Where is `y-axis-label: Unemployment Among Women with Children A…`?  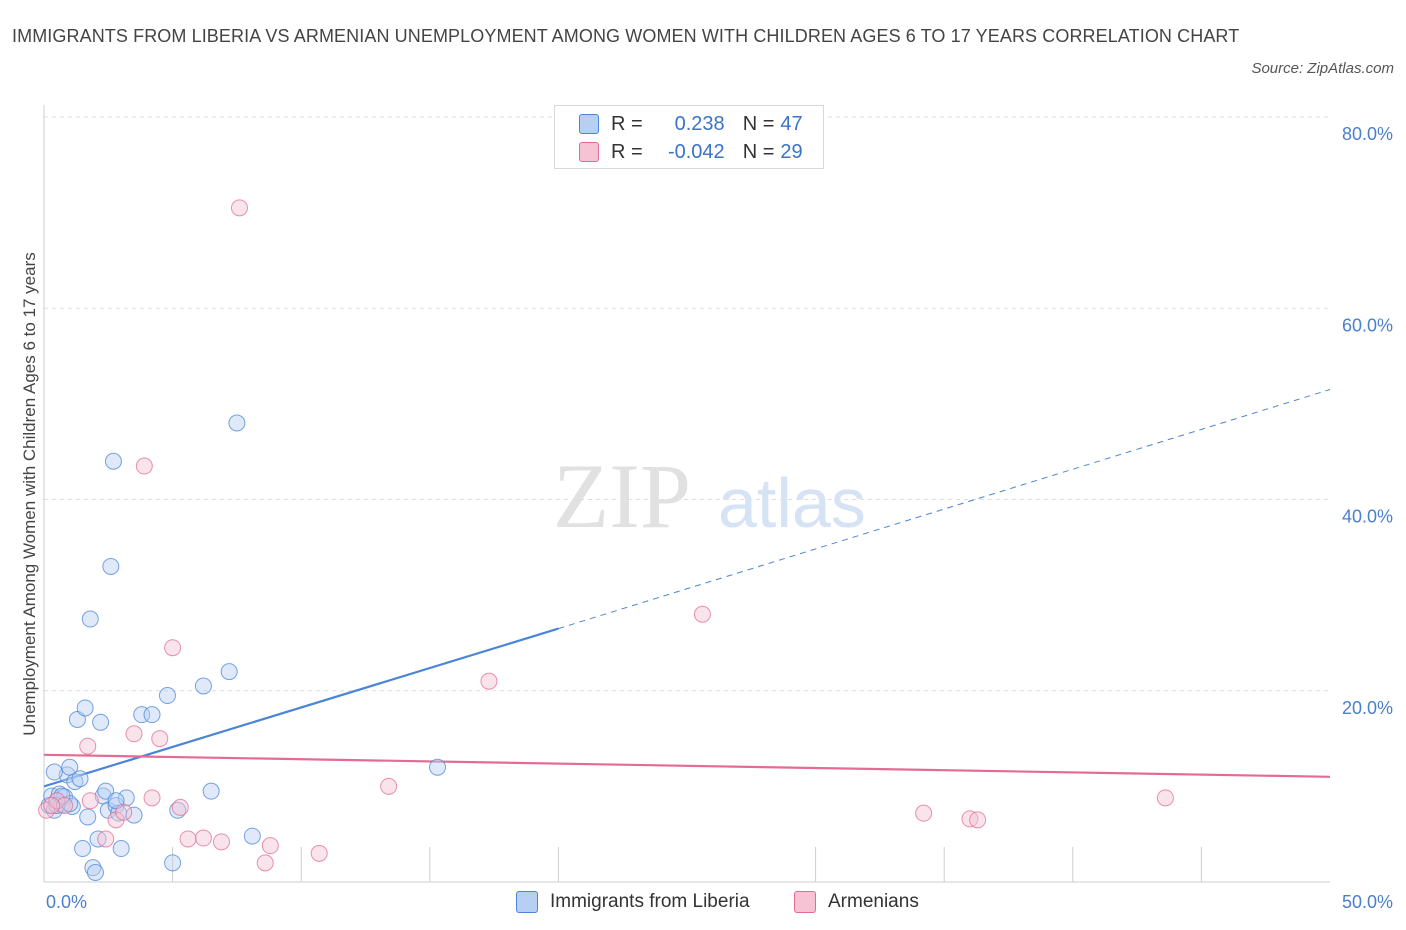
y-axis-label: Unemployment Among Women with Children A… is located at coordinates (29, 494).